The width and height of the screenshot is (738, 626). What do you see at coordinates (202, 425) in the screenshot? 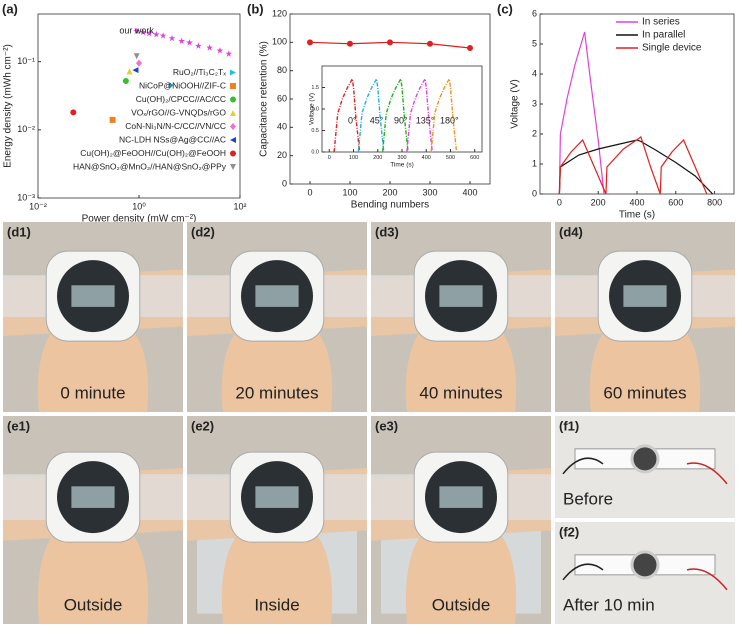
I see `photo-label: (e2)` at bounding box center [202, 425].